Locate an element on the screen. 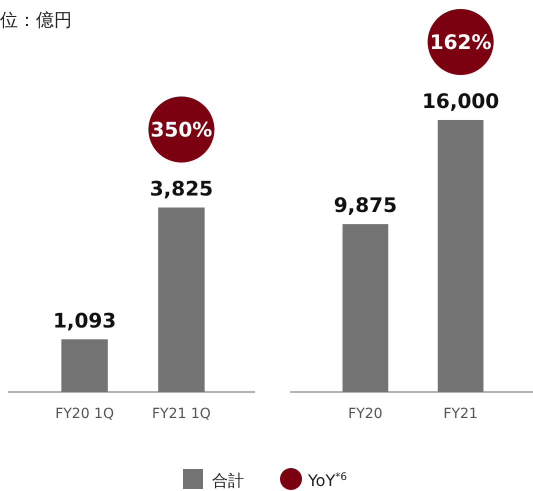 Image resolution: width=533 pixels, height=491 pixels. data-label: 1,093 is located at coordinates (84, 320).